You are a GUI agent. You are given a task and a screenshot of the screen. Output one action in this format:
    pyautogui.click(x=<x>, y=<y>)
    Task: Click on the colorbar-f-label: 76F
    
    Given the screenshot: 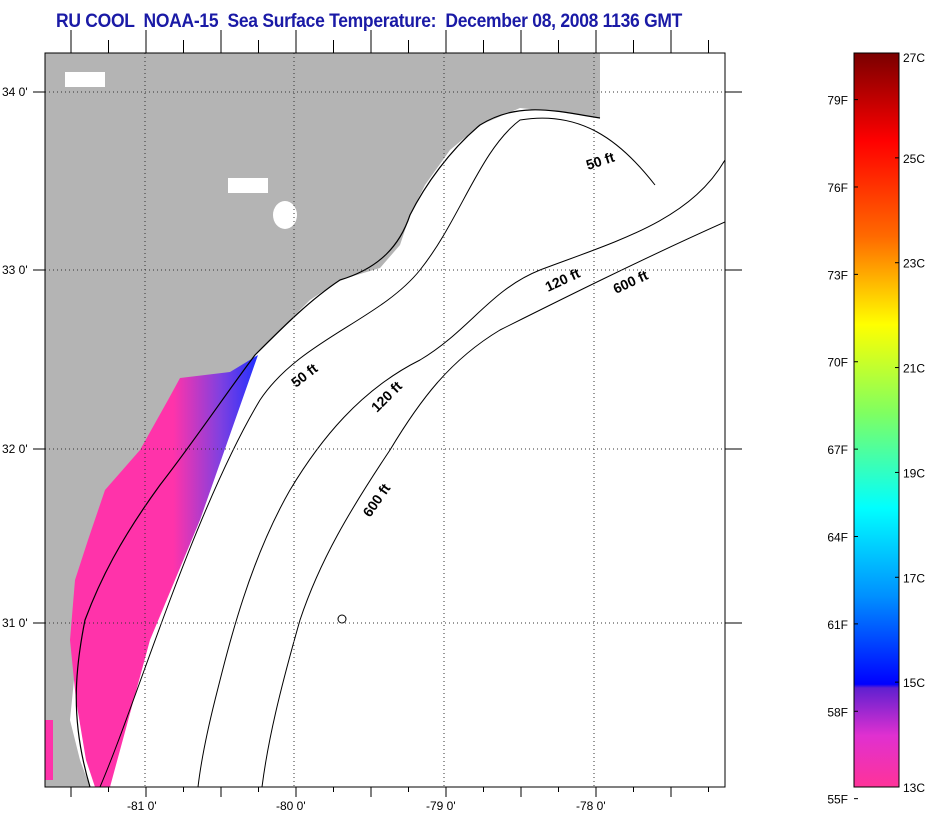 What is the action you would take?
    pyautogui.click(x=837, y=188)
    